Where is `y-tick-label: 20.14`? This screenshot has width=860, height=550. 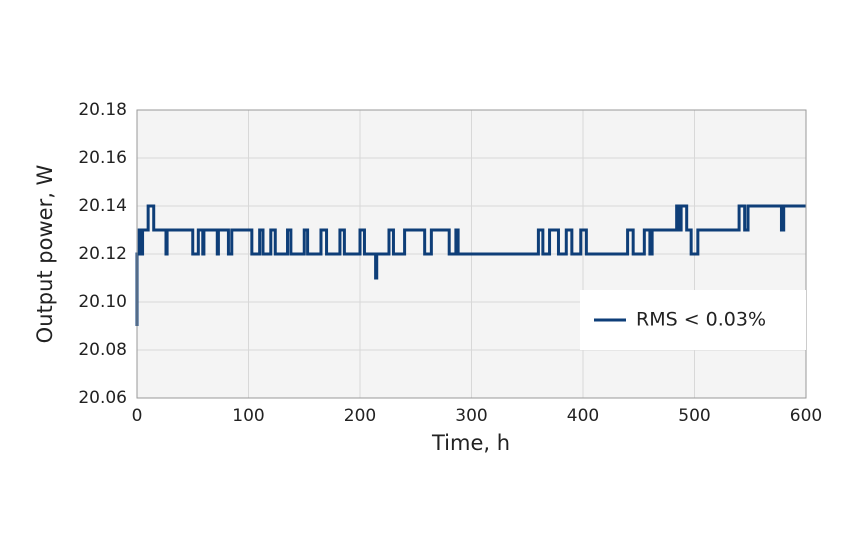
y-tick-label: 20.14 is located at coordinates (102, 206).